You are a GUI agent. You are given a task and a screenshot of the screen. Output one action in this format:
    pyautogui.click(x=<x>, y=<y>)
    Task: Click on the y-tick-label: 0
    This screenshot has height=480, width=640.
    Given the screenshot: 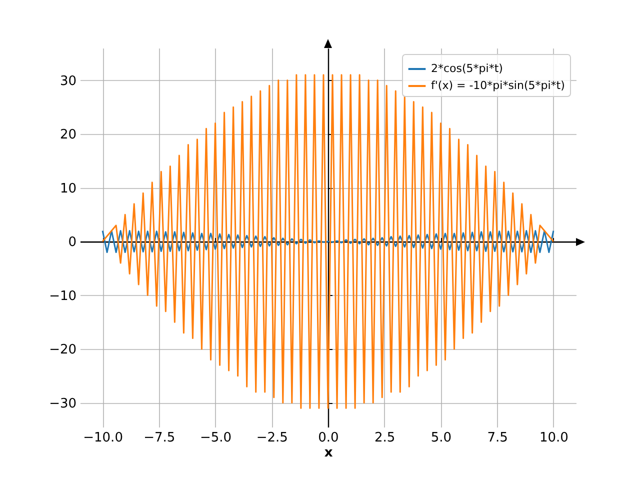 What is the action you would take?
    pyautogui.click(x=72, y=242)
    